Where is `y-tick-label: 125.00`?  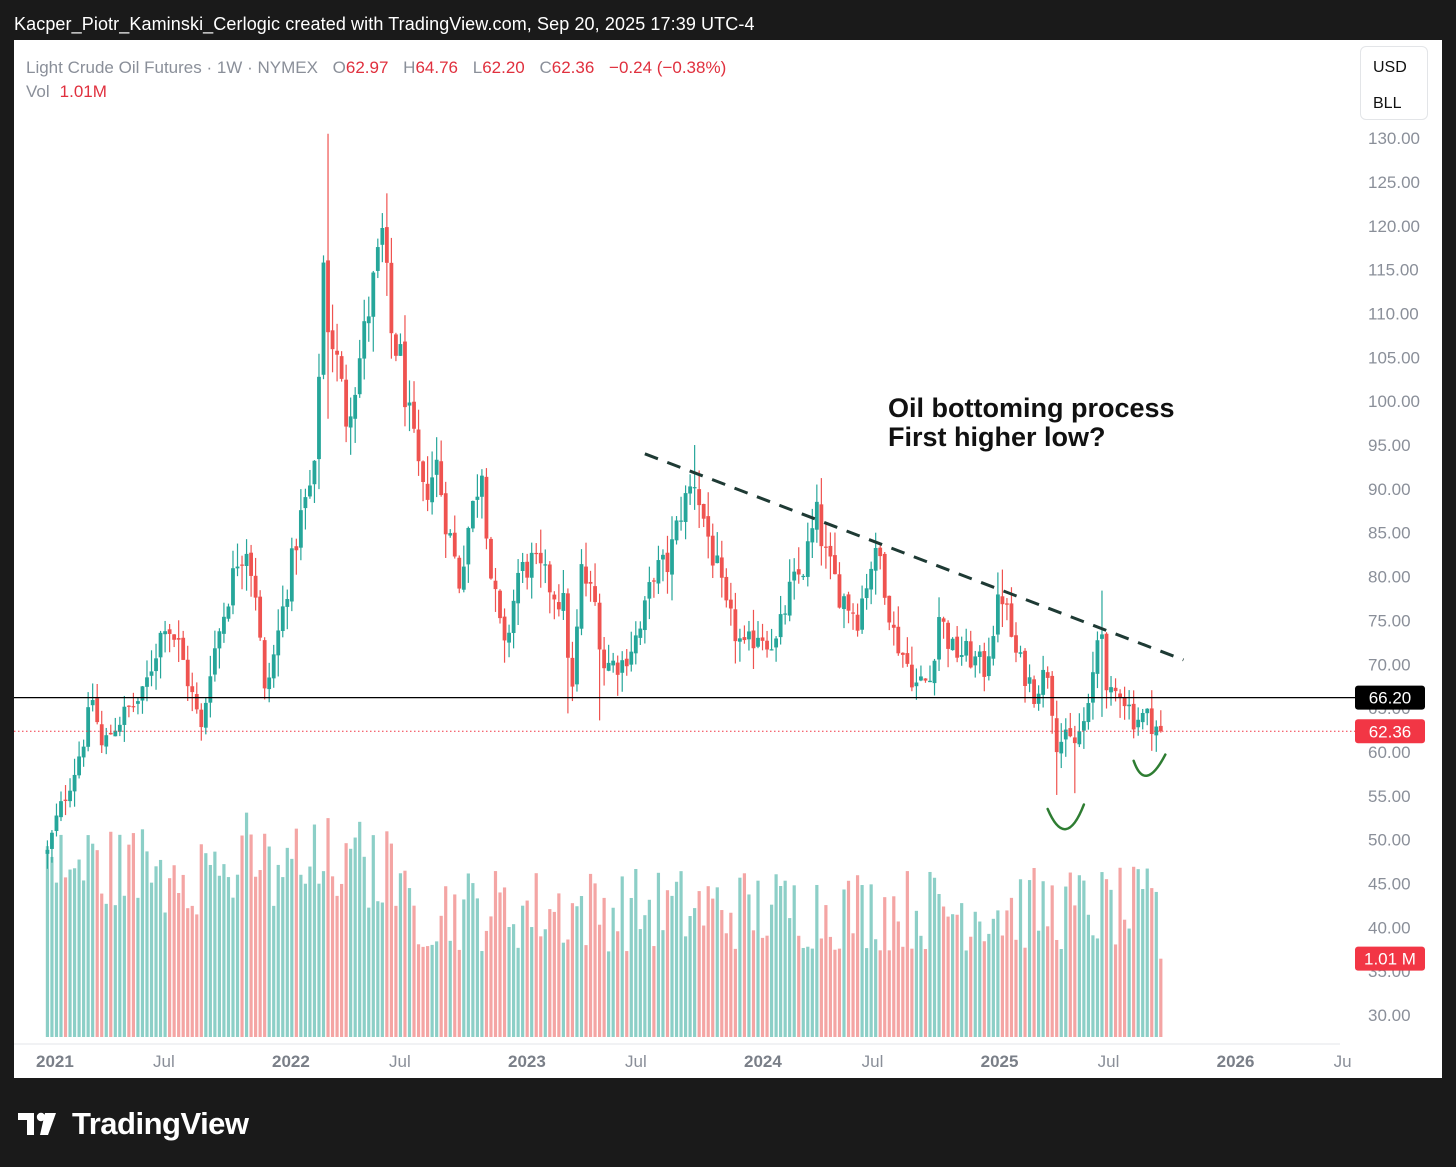
y-tick-label: 125.00 is located at coordinates (1394, 182).